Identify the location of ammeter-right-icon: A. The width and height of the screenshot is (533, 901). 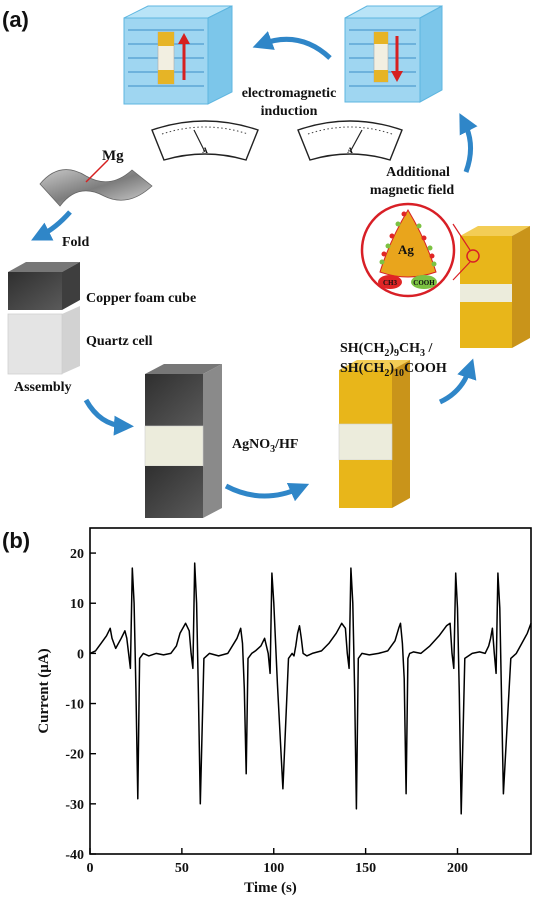
(350, 140).